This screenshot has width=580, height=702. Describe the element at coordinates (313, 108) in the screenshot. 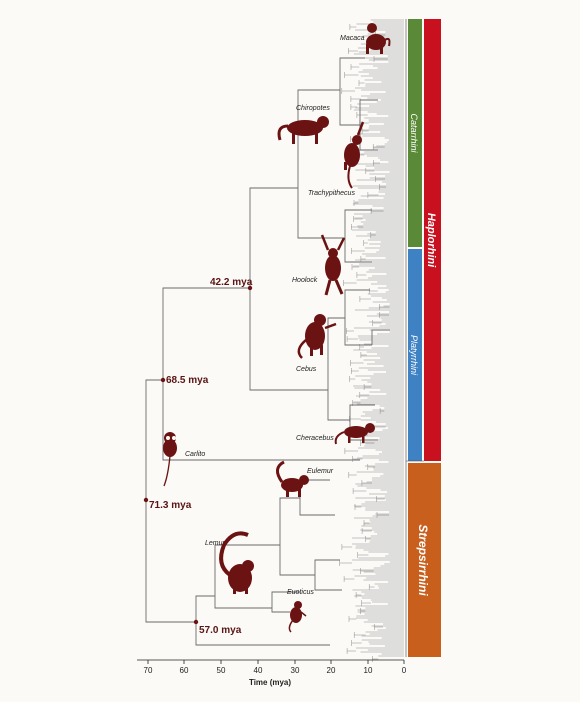

I see `taxon-chiropotes: Chiropotes` at that location.